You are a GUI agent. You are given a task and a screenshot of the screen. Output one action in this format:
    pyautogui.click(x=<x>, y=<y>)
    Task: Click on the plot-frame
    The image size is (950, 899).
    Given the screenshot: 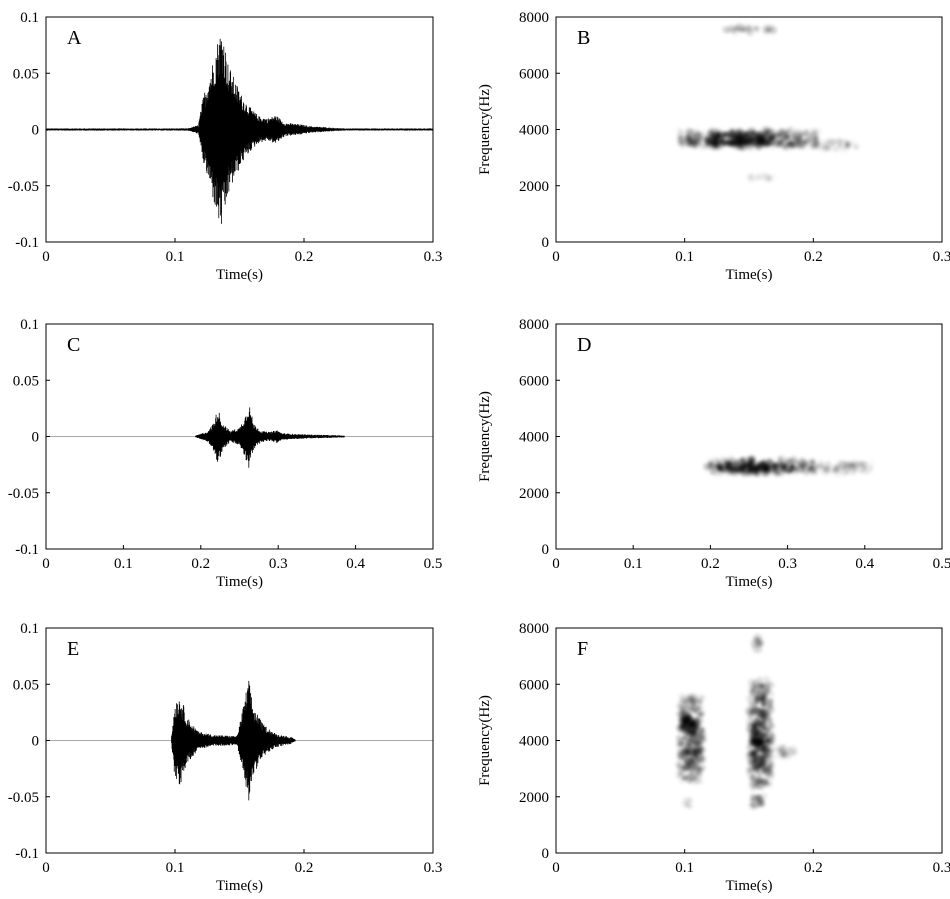 What is the action you would take?
    pyautogui.click(x=749, y=436)
    